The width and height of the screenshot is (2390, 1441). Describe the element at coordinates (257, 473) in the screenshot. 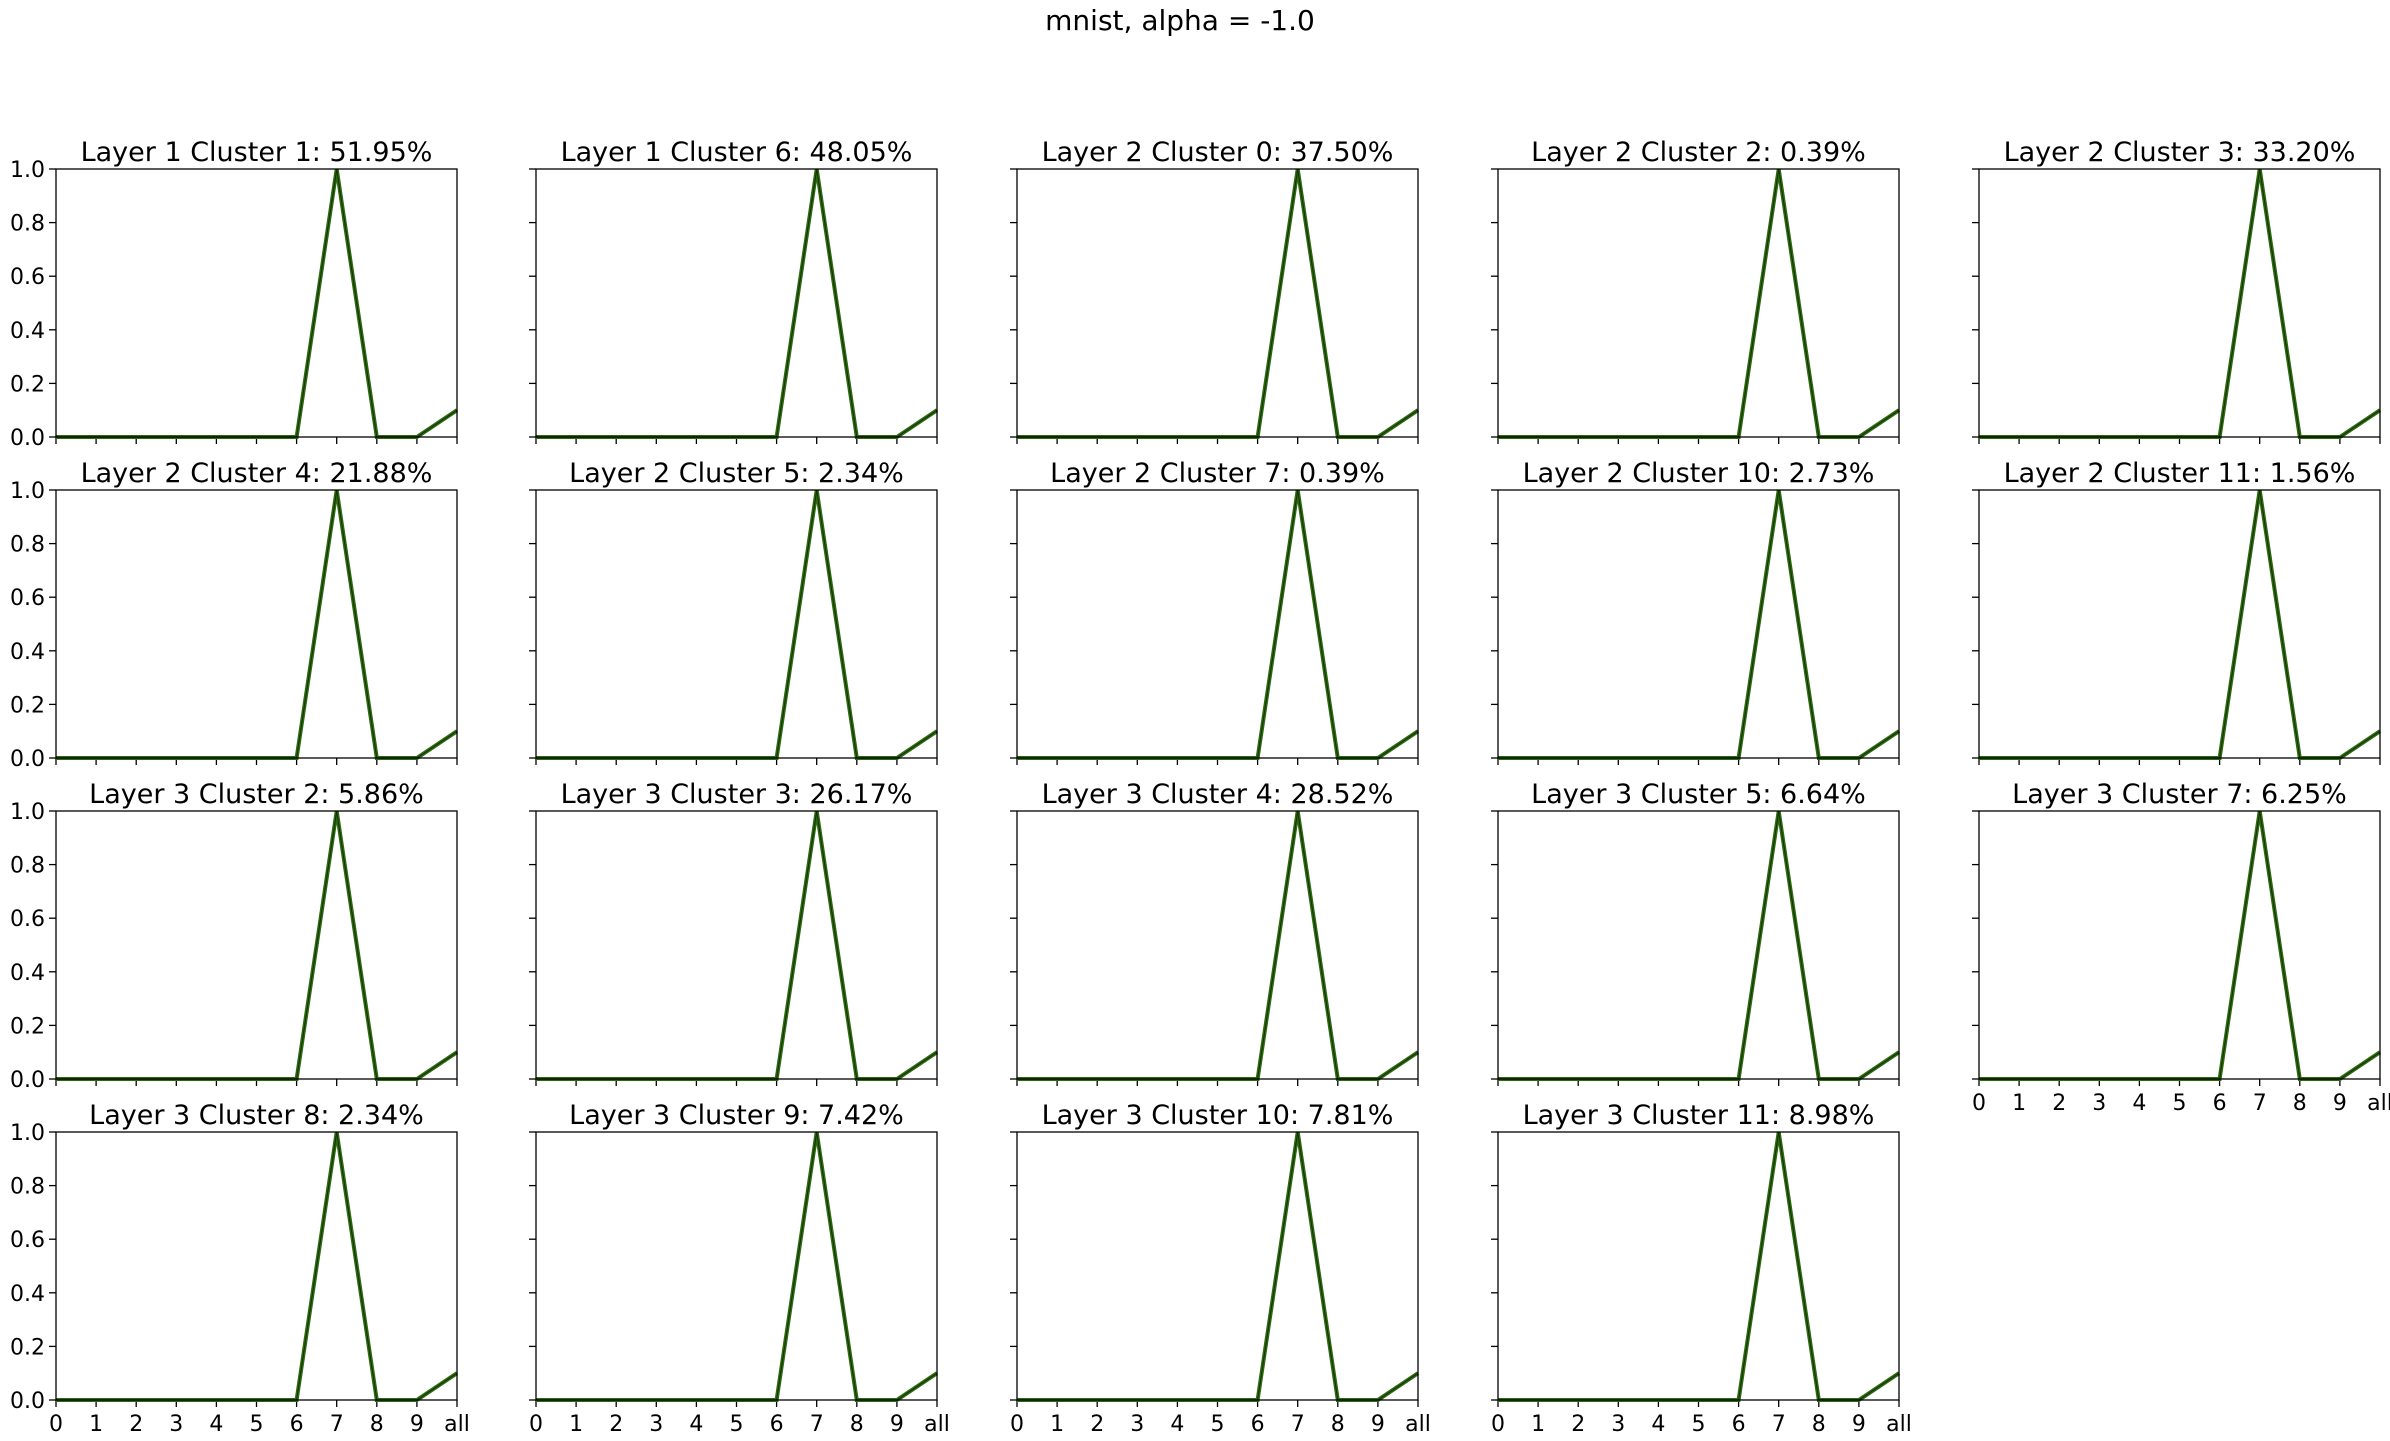

I see `subplot-title: Layer 2 Cluster 4: 21.88%` at that location.